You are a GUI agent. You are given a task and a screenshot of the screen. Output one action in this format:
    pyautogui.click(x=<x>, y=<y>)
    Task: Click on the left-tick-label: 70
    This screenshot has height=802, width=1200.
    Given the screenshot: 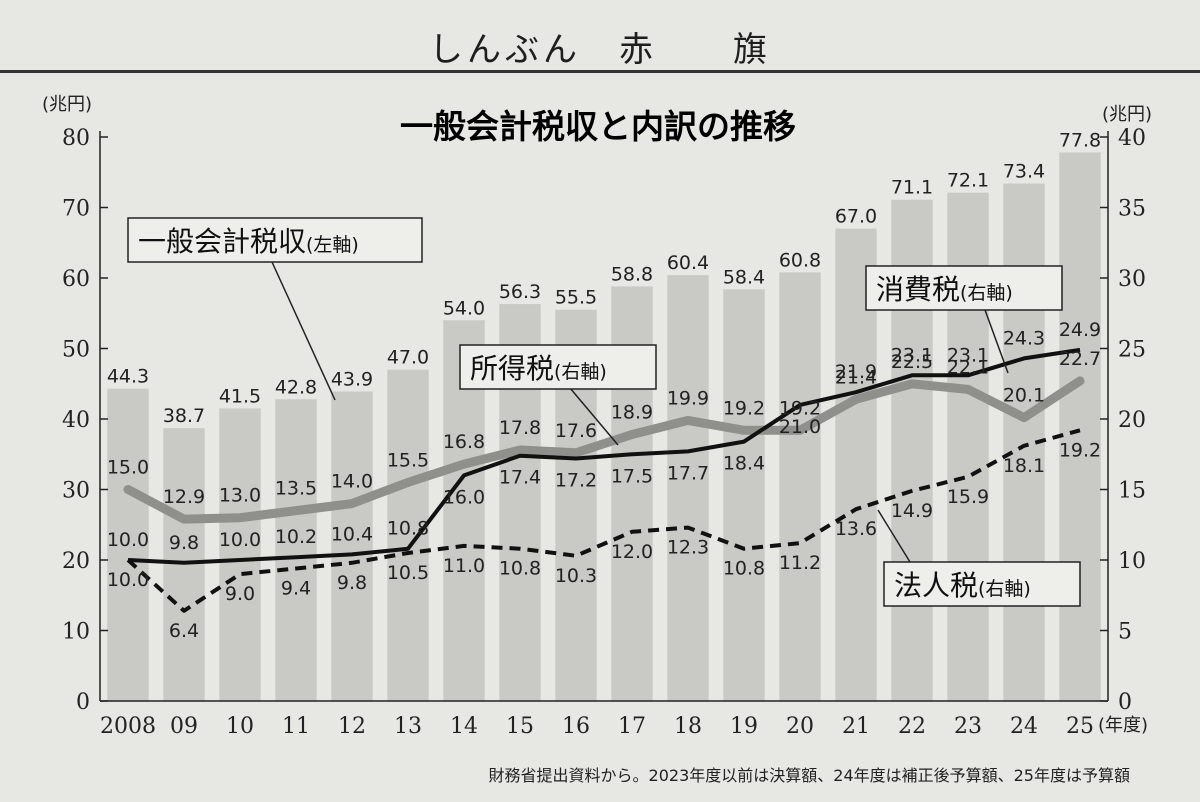 What is the action you would take?
    pyautogui.click(x=76, y=209)
    